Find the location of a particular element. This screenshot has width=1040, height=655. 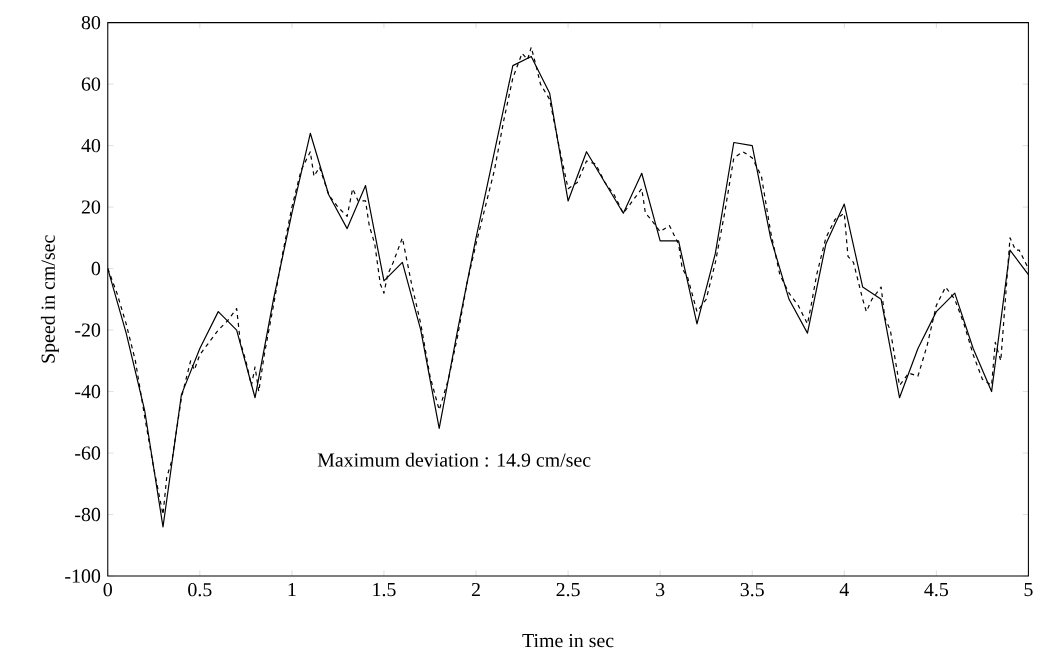

y-tick-label: -100 is located at coordinates (83, 576).